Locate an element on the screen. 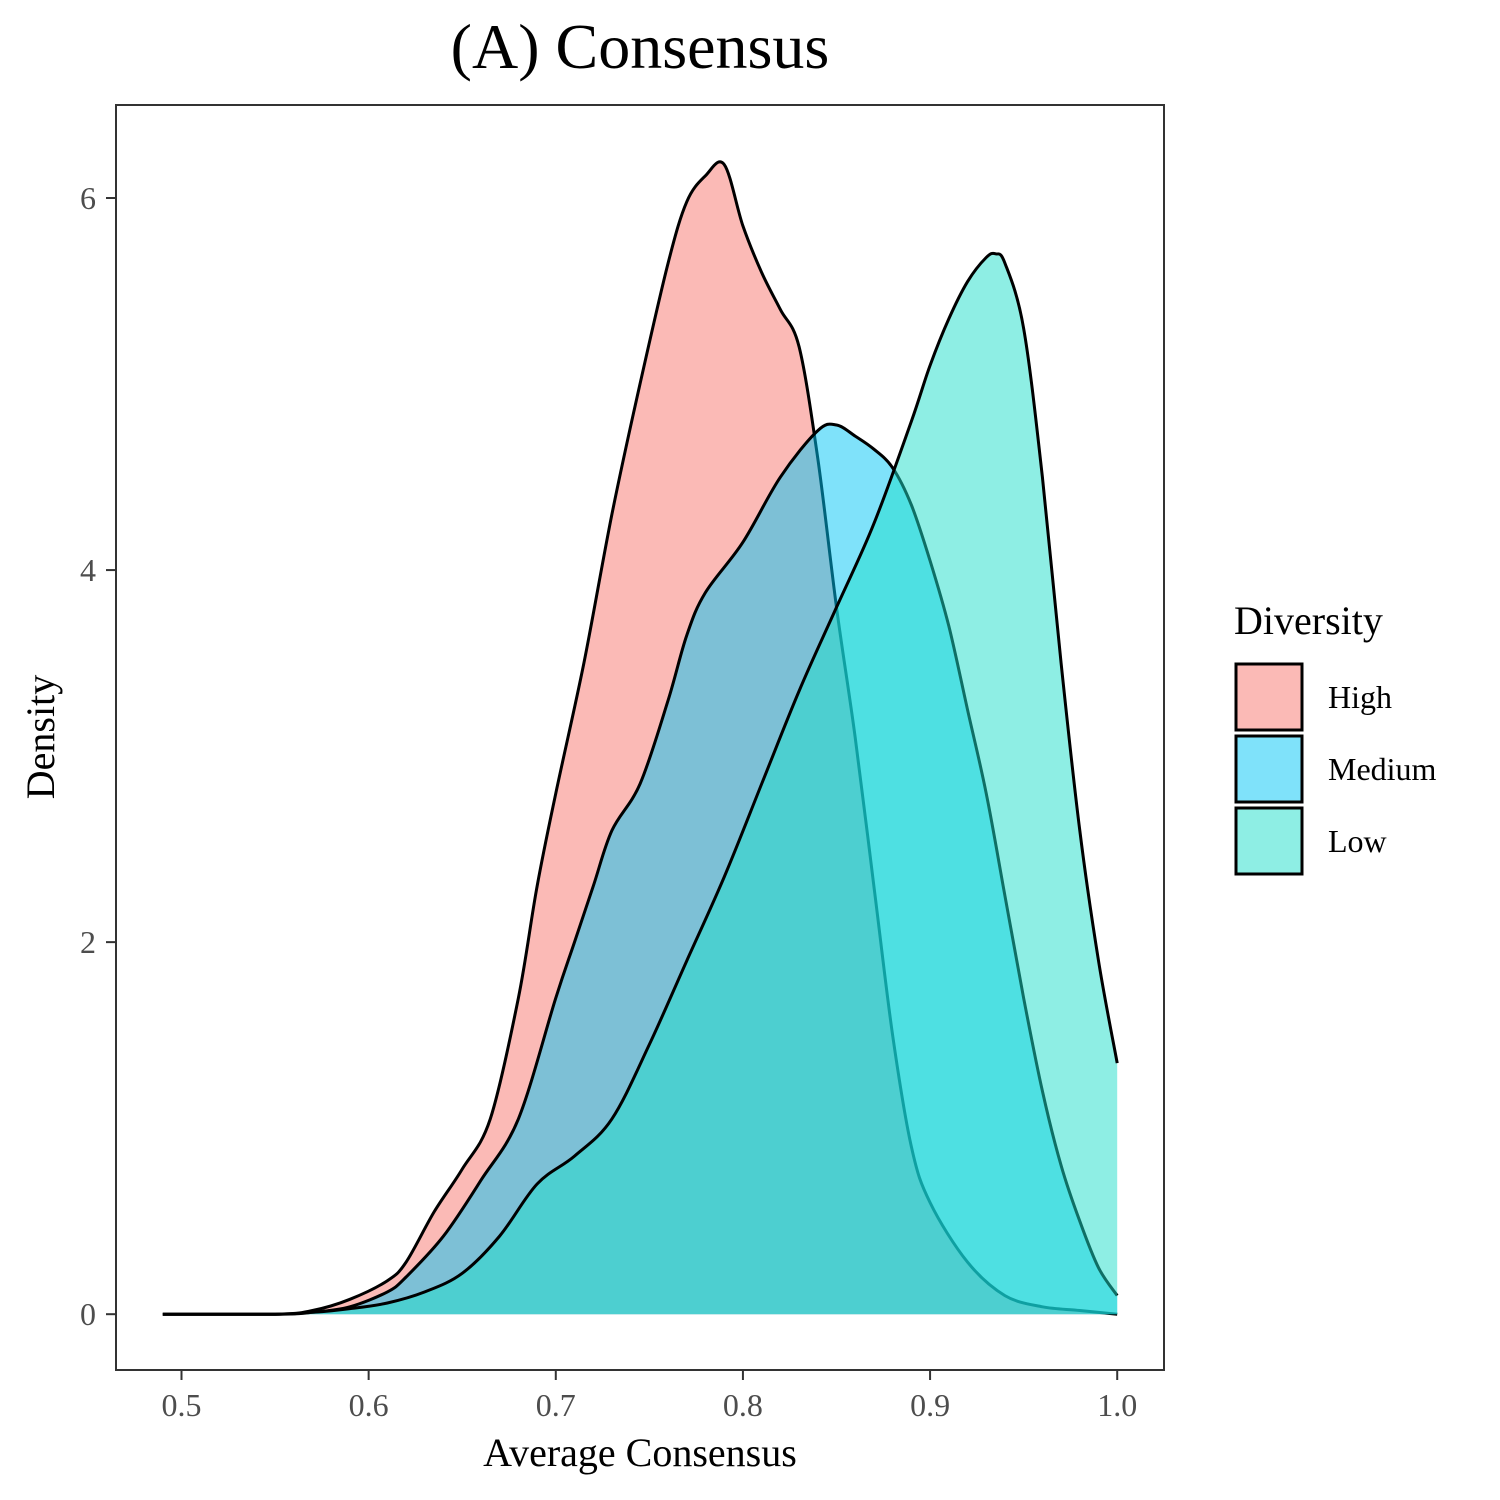 This screenshot has height=1500, width=1500. y-tick-label: 0 is located at coordinates (88, 1314).